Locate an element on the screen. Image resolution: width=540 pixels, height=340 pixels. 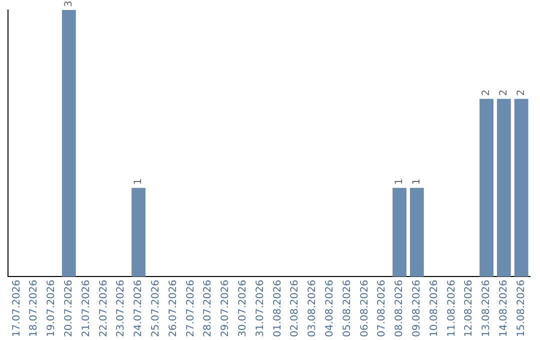
x-tick-label: 10.08.2026 is located at coordinates (434, 309).